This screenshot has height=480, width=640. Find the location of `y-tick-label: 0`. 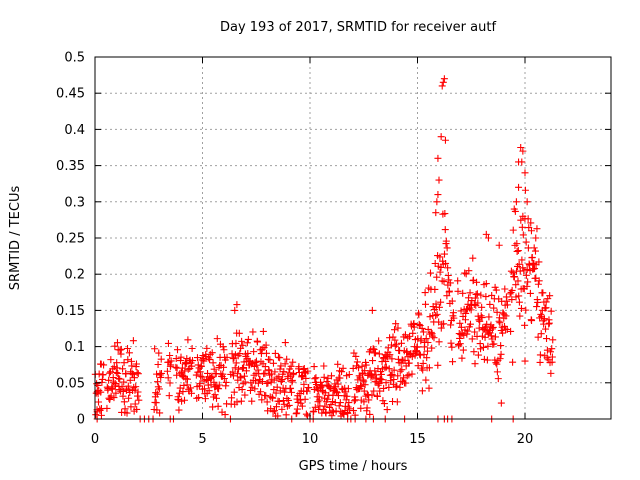

y-tick-label: 0 is located at coordinates (81, 420).